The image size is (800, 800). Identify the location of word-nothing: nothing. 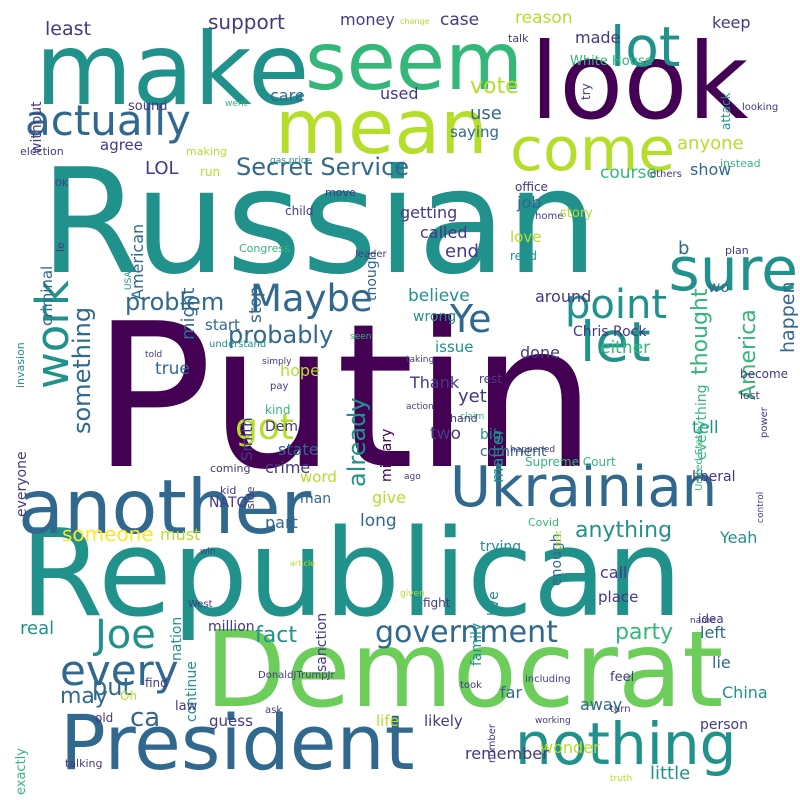
(626, 744).